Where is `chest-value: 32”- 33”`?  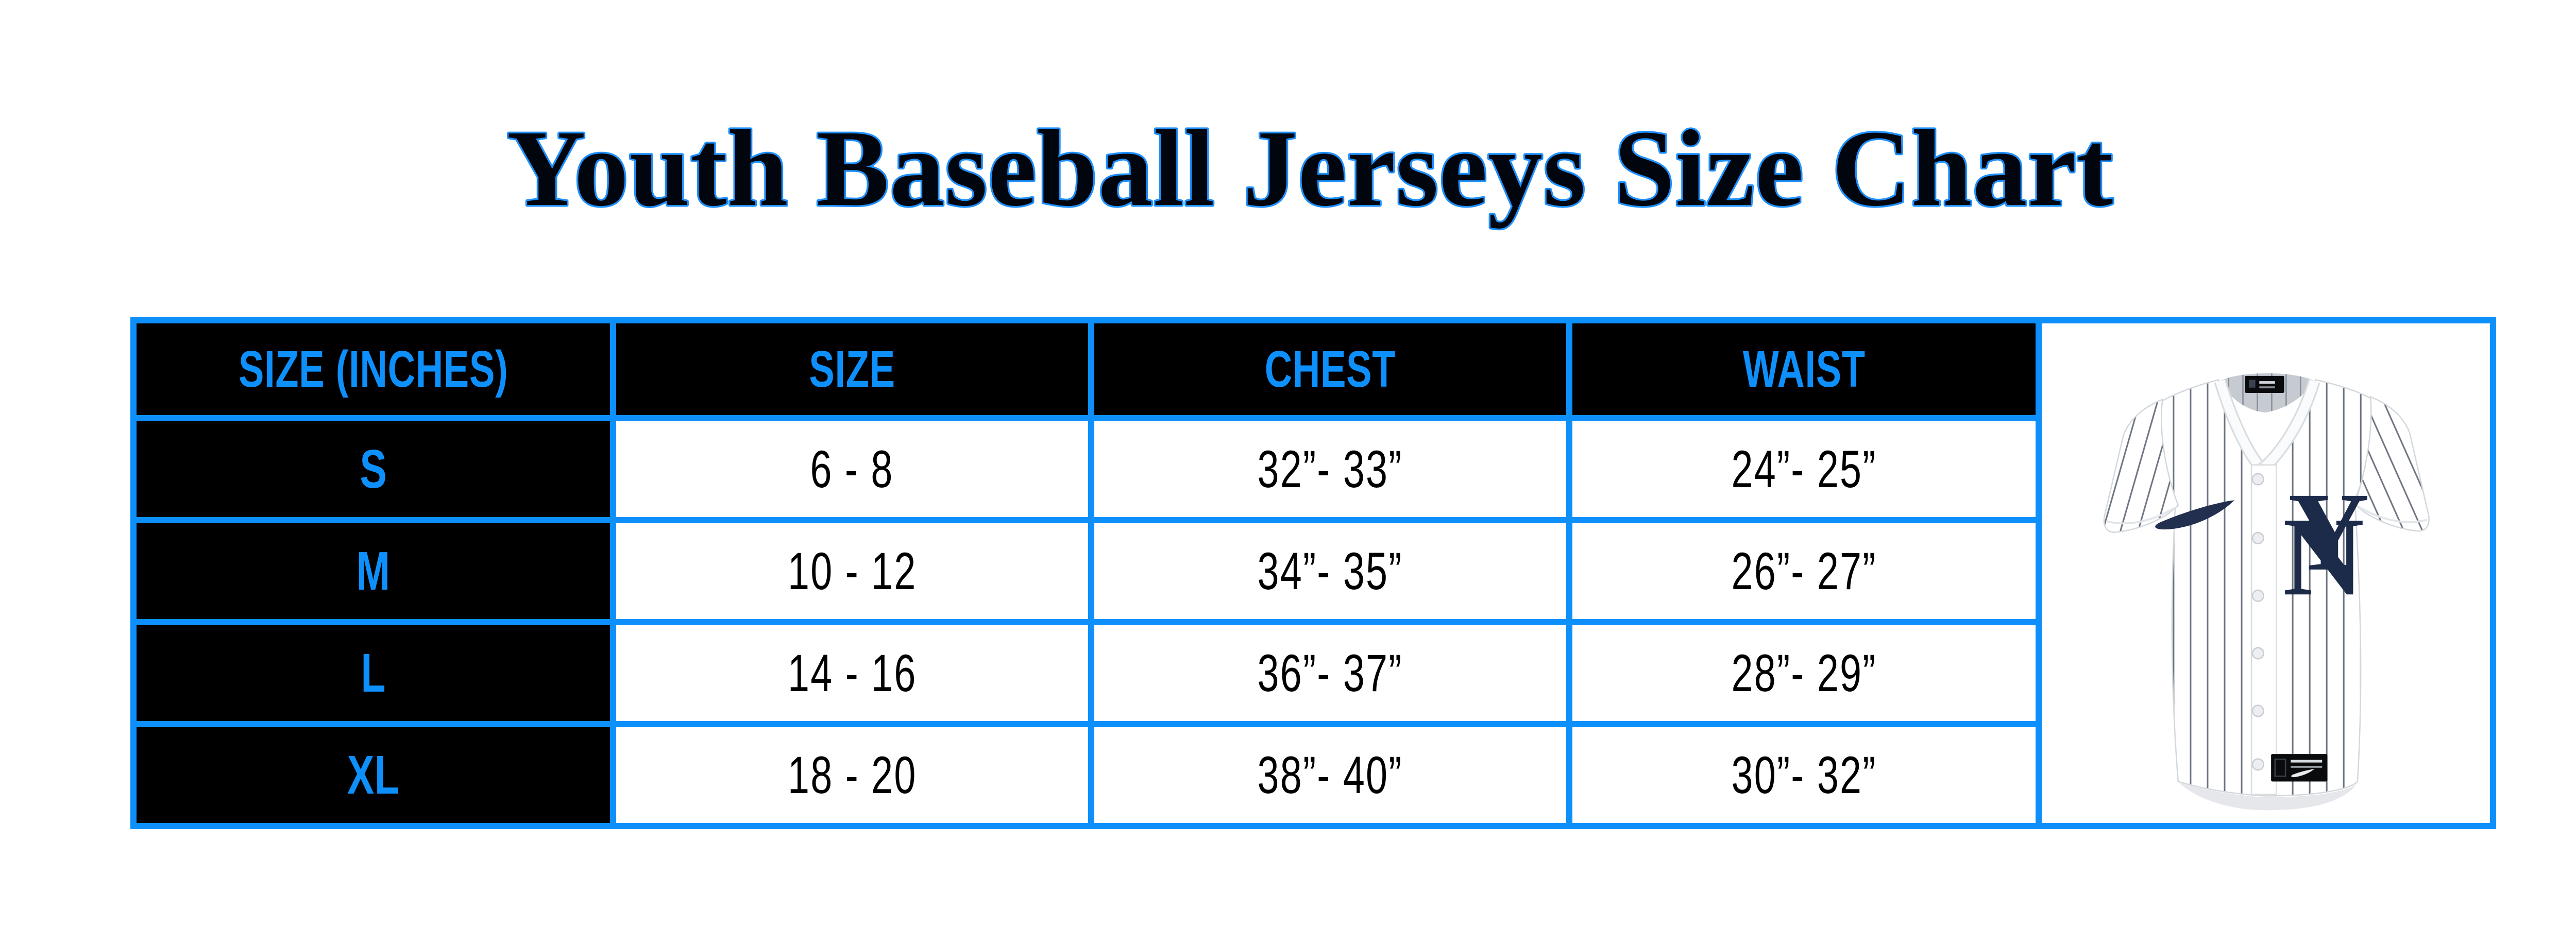 chest-value: 32”- 33” is located at coordinates (1330, 469).